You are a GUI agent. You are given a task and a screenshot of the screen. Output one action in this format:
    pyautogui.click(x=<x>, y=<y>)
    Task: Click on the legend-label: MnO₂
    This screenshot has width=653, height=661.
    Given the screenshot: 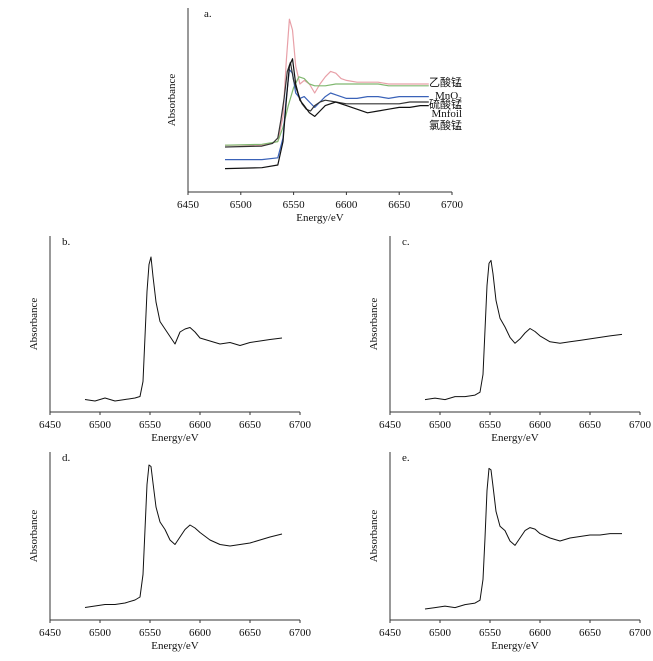 What is the action you would take?
    pyautogui.click(x=448, y=96)
    